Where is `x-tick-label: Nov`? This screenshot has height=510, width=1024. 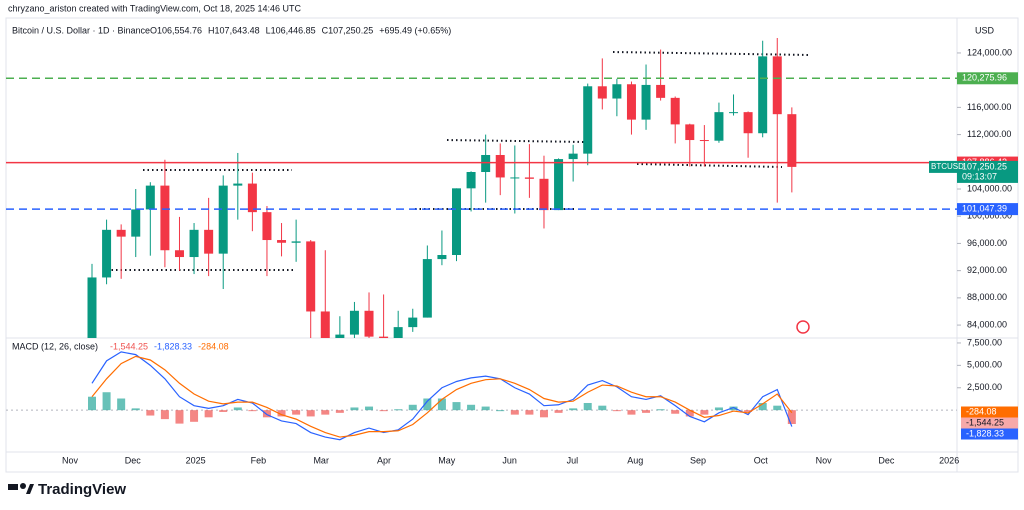 x-tick-label: Nov is located at coordinates (70, 460).